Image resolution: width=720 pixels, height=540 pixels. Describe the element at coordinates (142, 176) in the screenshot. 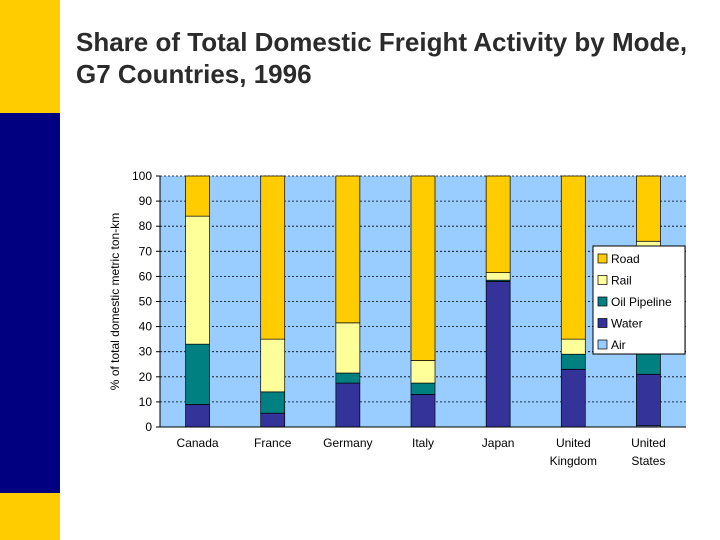

I see `y-tick-label: 100` at that location.